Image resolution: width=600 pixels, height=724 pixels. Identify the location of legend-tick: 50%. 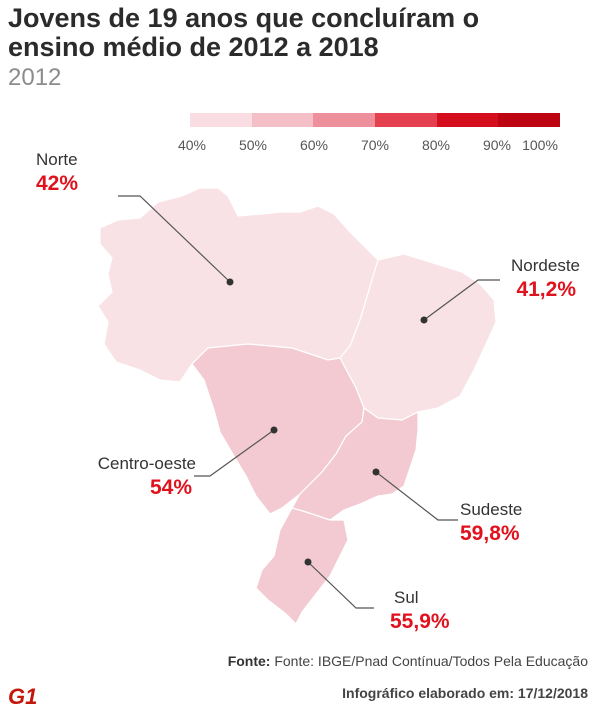
(253, 145).